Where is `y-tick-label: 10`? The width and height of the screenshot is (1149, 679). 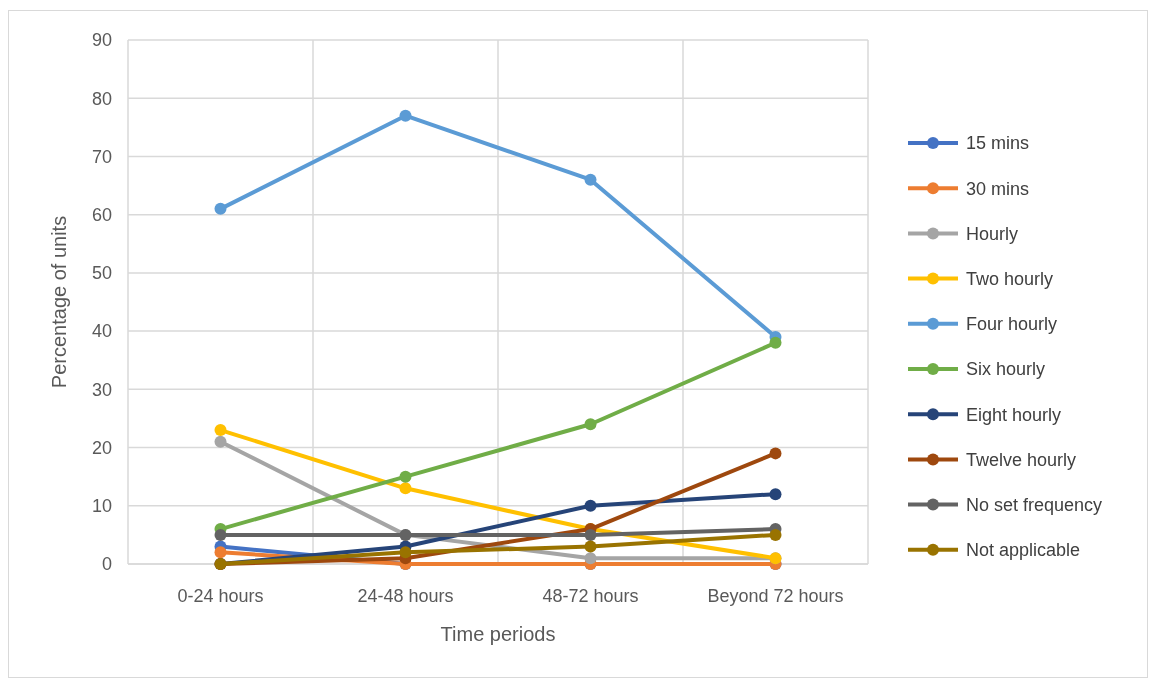
y-tick-label: 10 is located at coordinates (101, 506).